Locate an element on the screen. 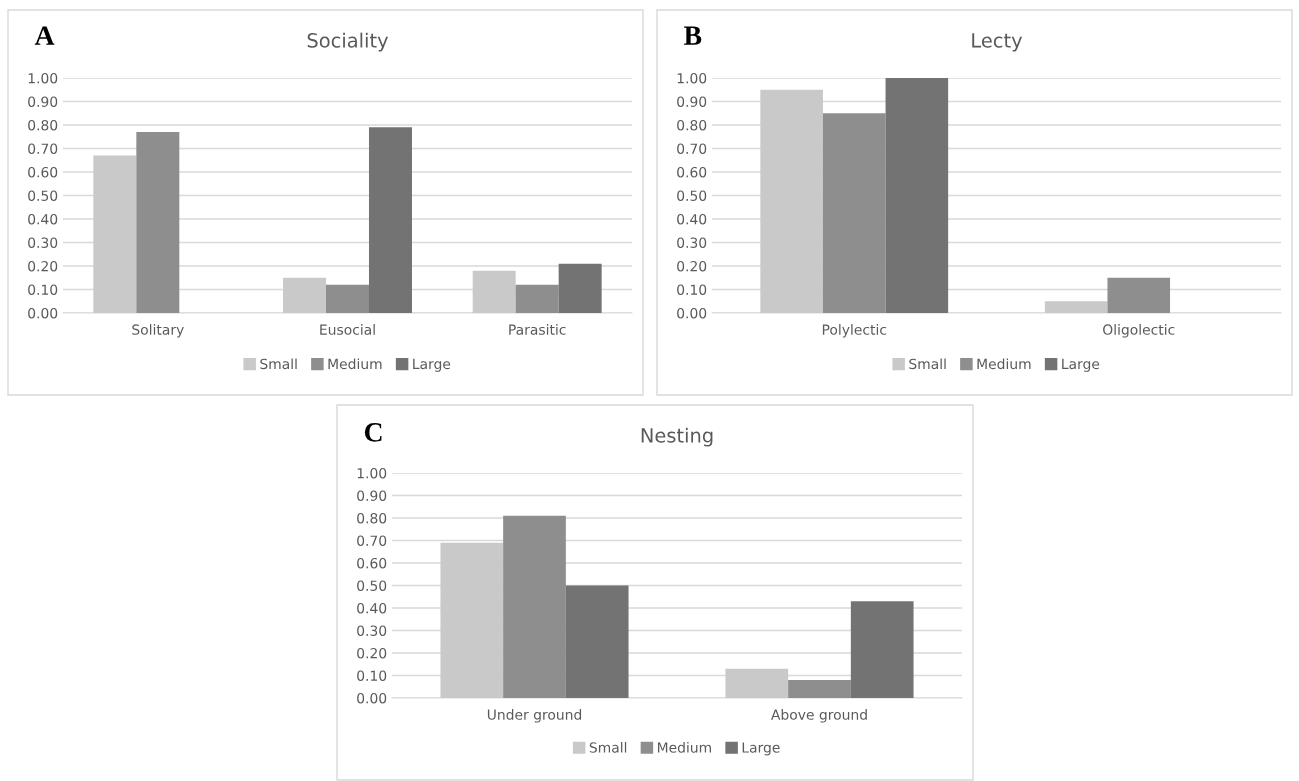  text: C is located at coordinates (373, 432).